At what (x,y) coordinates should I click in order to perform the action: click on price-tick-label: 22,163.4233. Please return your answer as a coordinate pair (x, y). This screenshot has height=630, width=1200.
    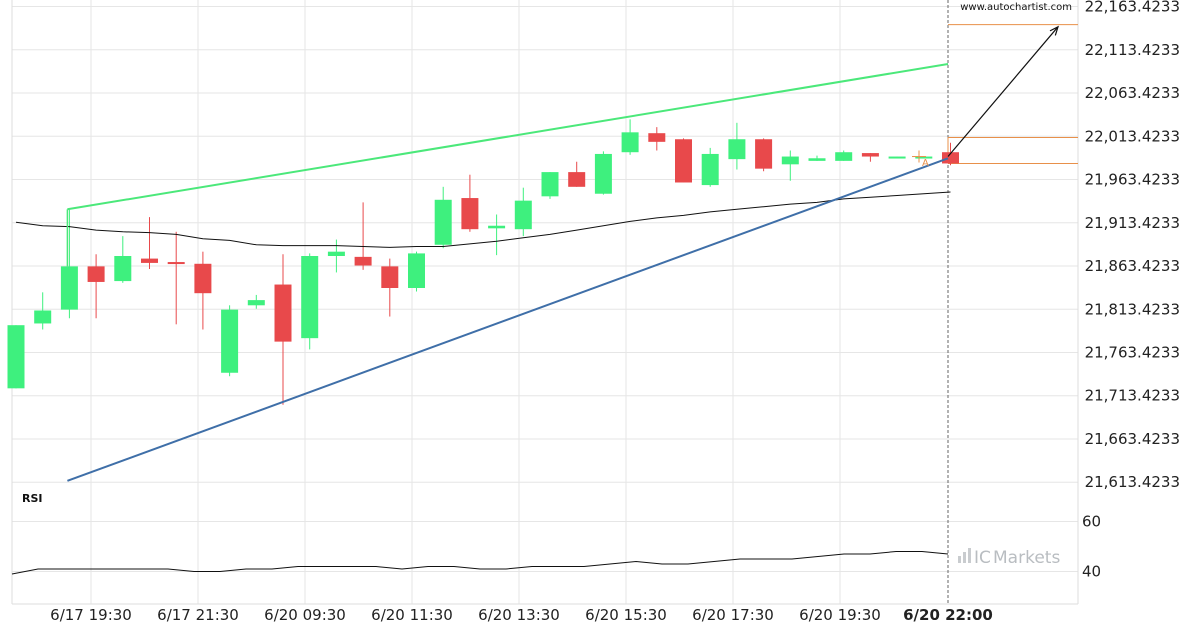
    Looking at the image, I should click on (1132, 8).